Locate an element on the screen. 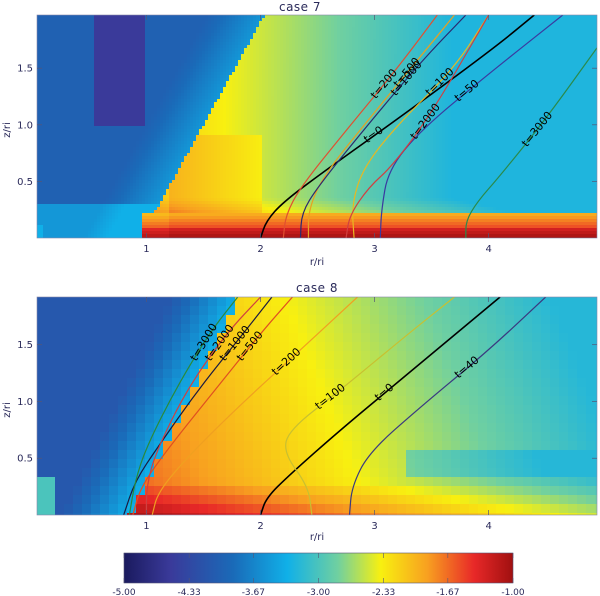 This screenshot has height=596, width=600. colorbar-ticks: -5.00 -4.33 -3.67 -3.00 -2.33 -1.67 -1.00 is located at coordinates (318, 574).